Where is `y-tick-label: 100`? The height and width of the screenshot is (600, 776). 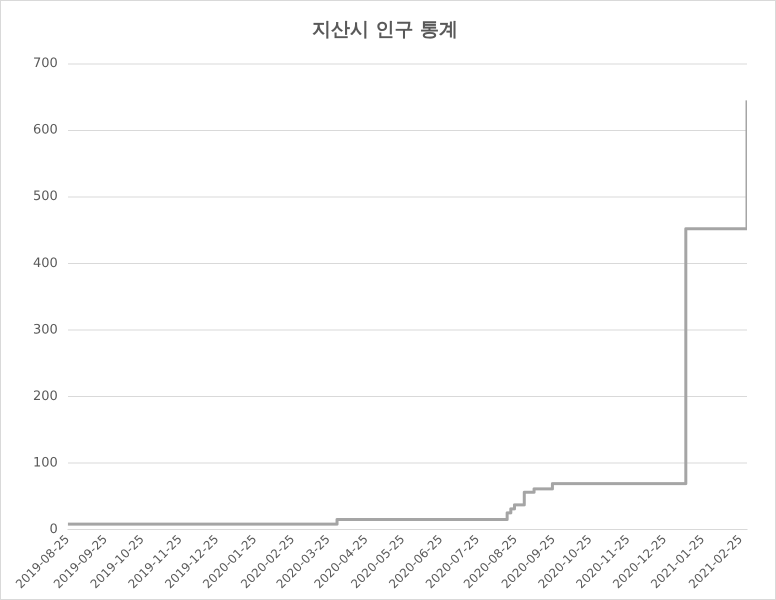 y-tick-label: 100 is located at coordinates (45, 462).